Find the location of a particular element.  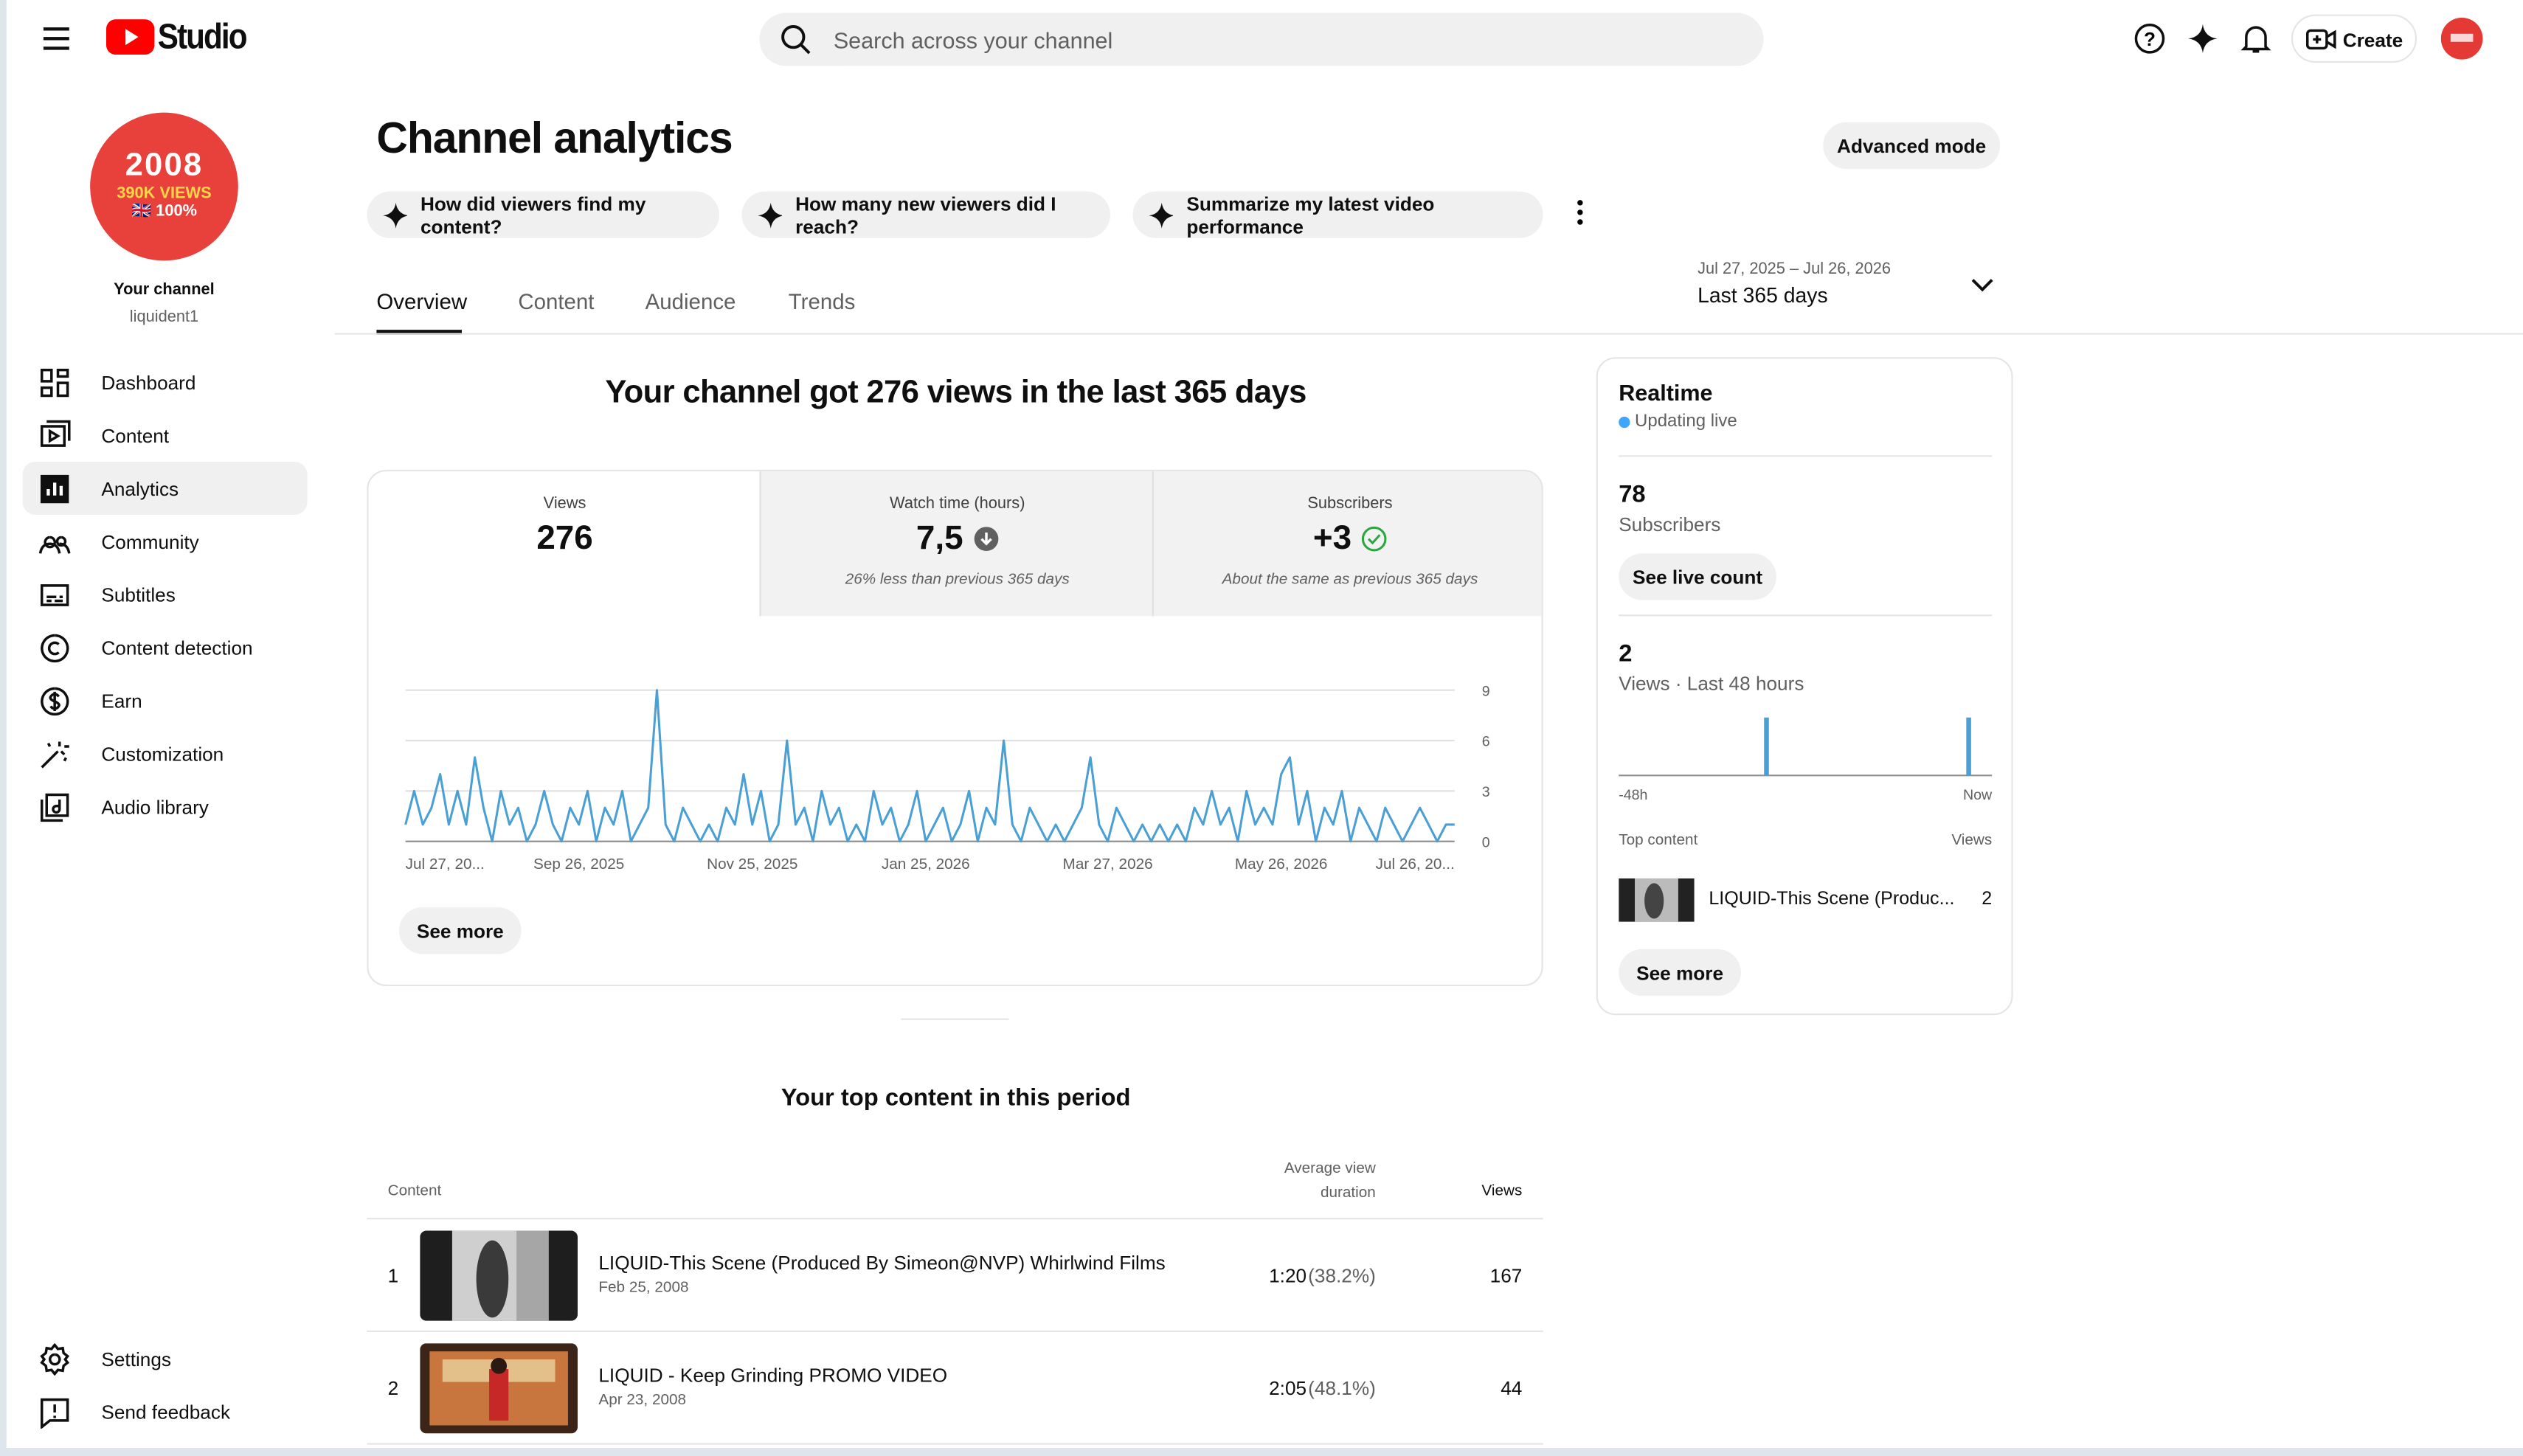

account-avatar is located at coordinates (2461, 38).